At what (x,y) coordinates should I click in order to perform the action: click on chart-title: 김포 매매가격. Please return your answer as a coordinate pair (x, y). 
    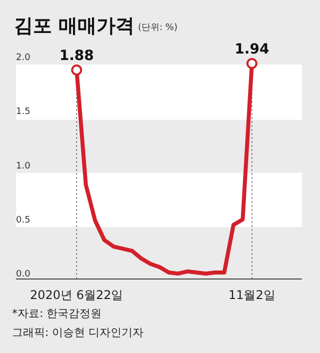
    Looking at the image, I should click on (74, 26).